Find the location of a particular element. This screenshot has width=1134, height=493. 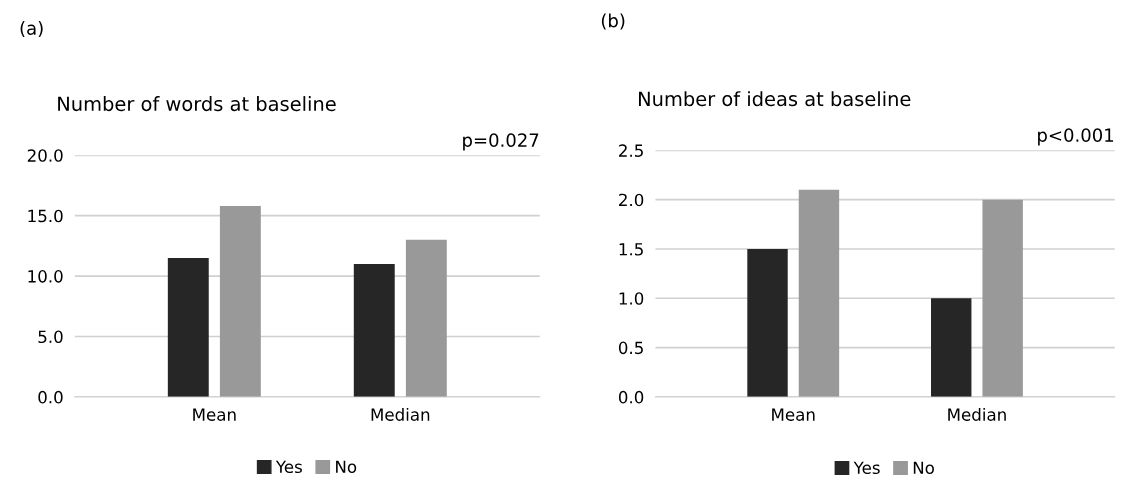

chart-title: Number of words at baseline is located at coordinates (197, 104).